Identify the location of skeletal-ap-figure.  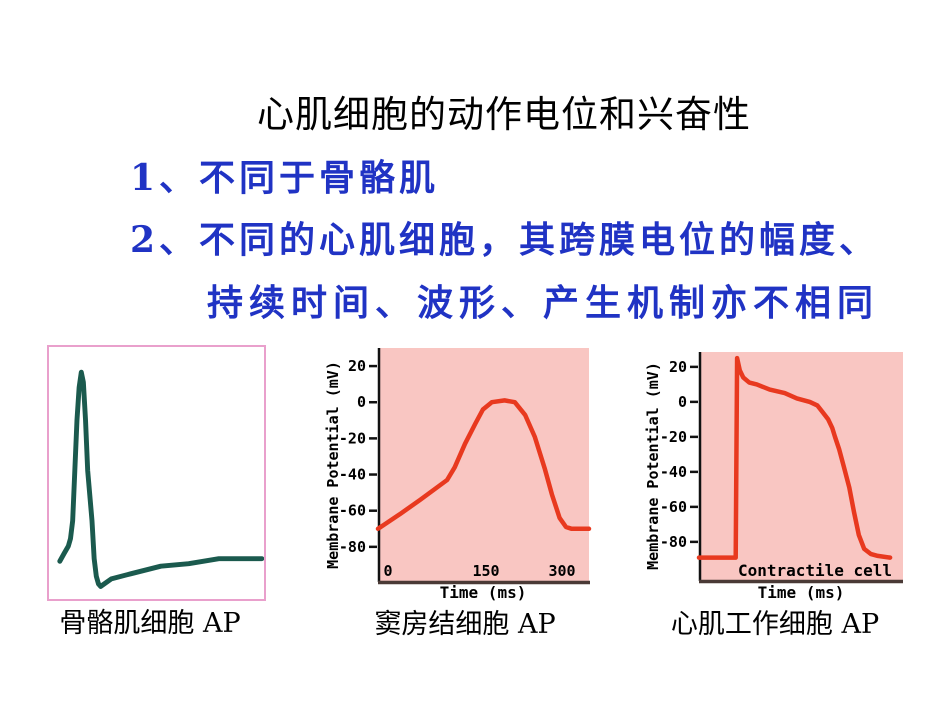
(156, 473).